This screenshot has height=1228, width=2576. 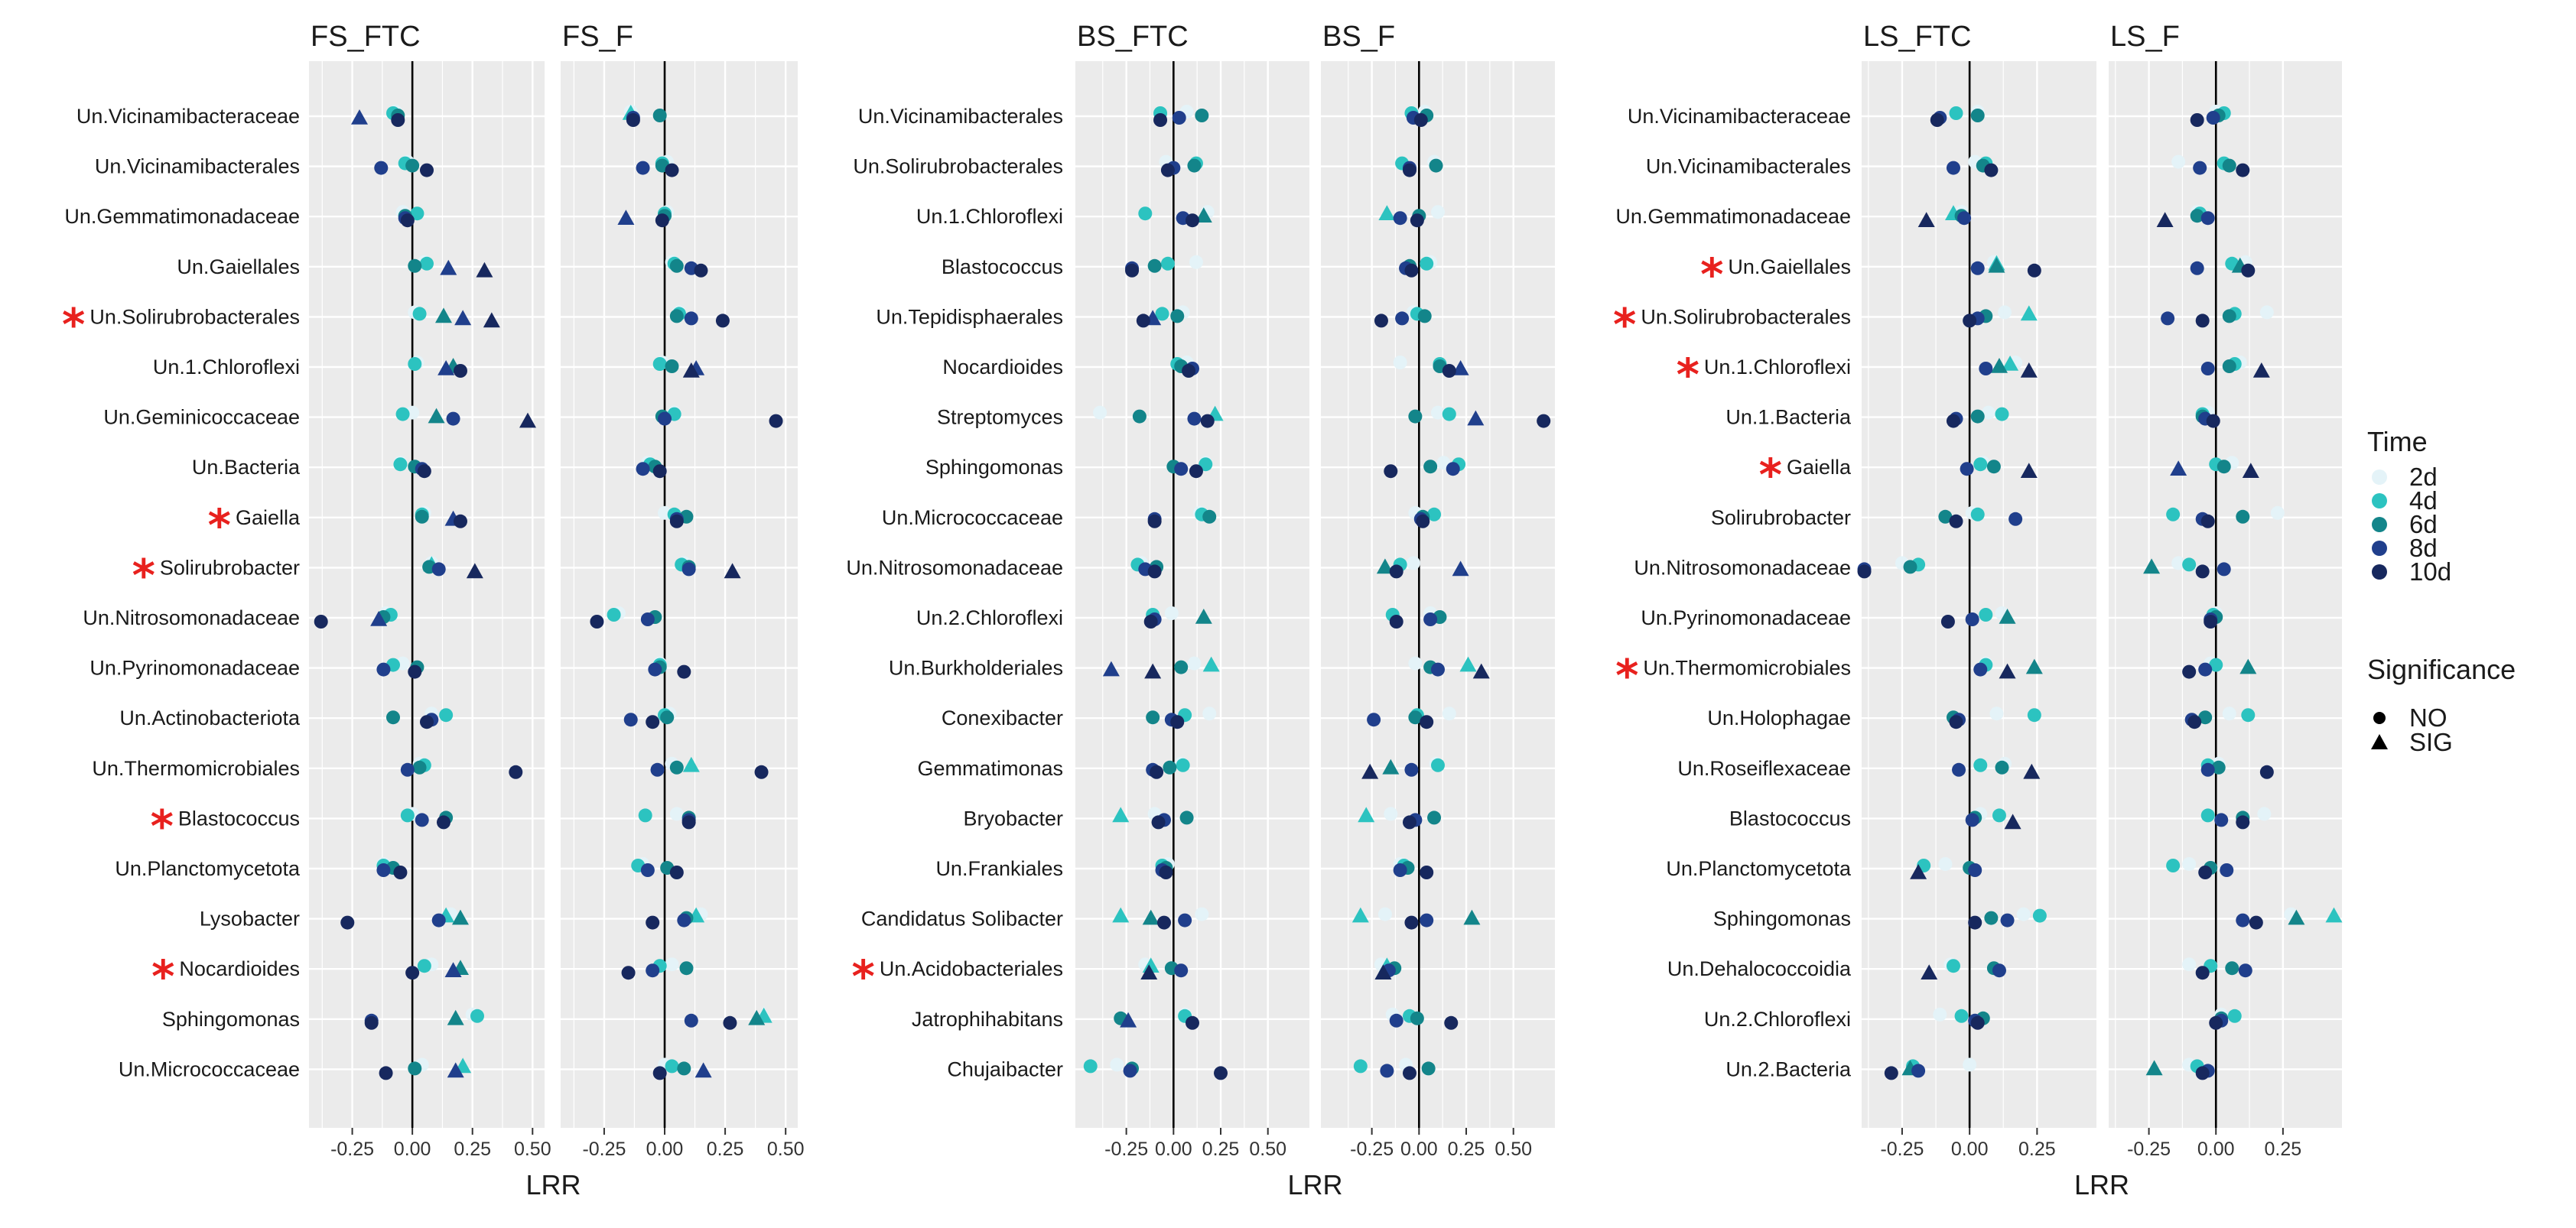 What do you see at coordinates (2423, 500) in the screenshot?
I see `legend-time-label: 4d` at bounding box center [2423, 500].